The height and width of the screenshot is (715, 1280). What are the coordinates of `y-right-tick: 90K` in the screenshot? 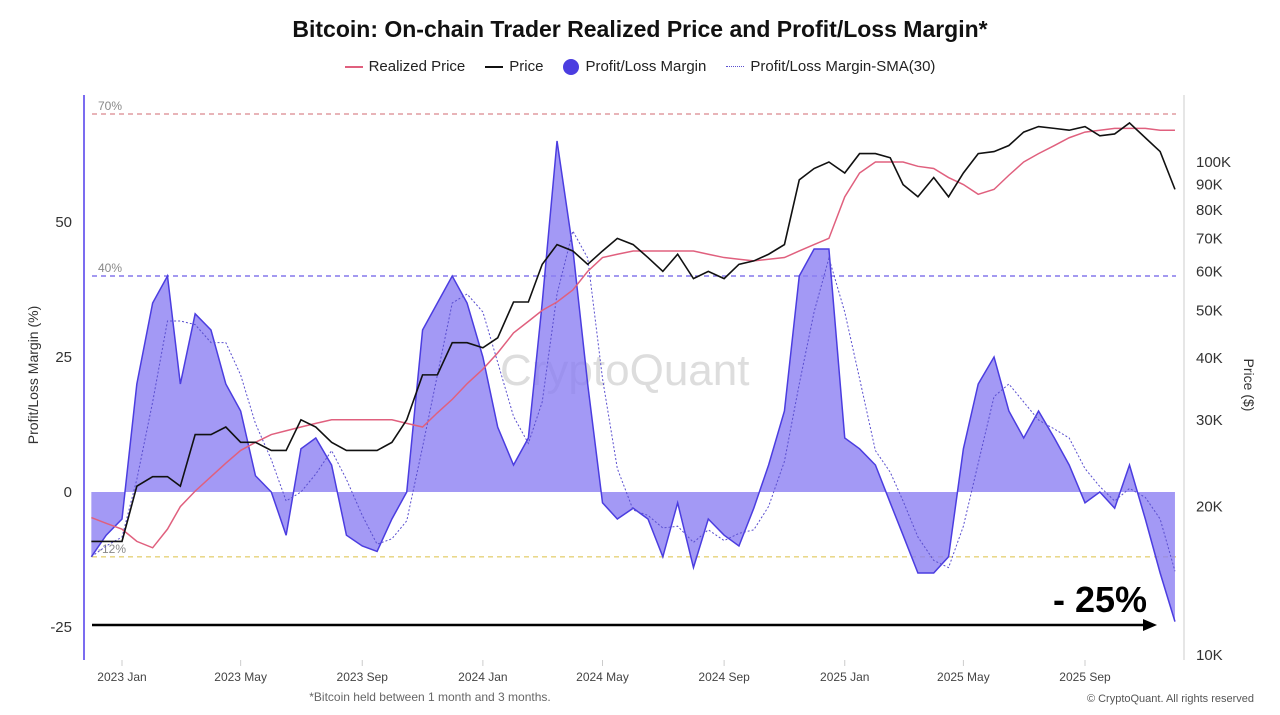 It's located at (1209, 185).